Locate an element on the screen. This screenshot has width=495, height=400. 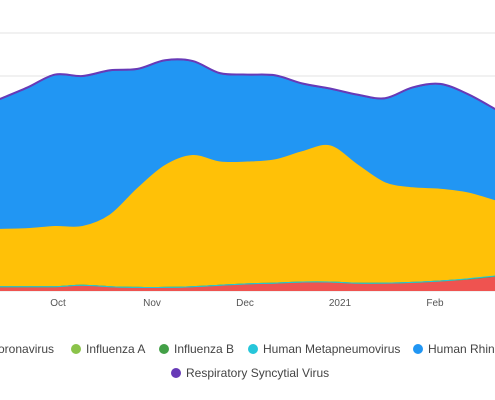
x-axis: Oct Nov Dec 2021 Feb is located at coordinates (247, 303).